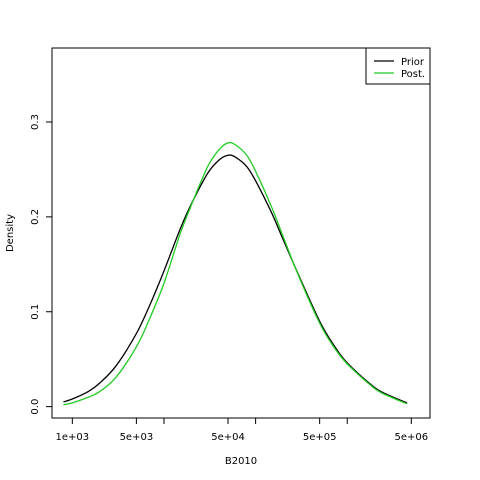 Image resolution: width=480 pixels, height=480 pixels. I want to click on x-tick-label: 1e+03, so click(73, 437).